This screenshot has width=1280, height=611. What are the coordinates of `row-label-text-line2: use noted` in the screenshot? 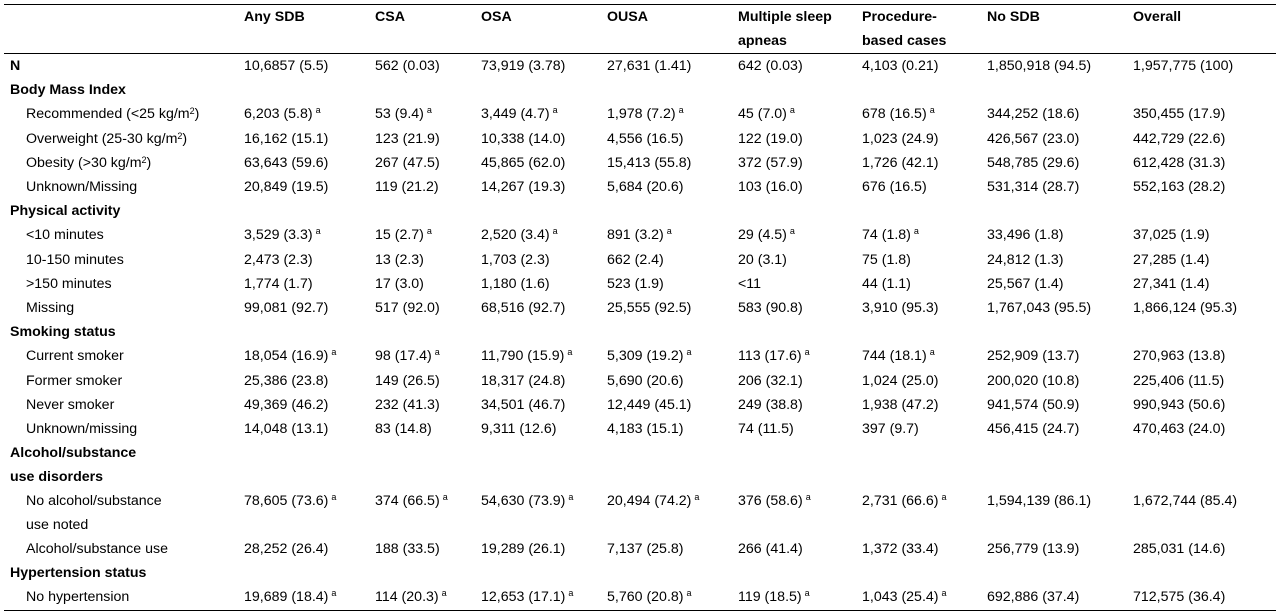 It's located at (57, 525).